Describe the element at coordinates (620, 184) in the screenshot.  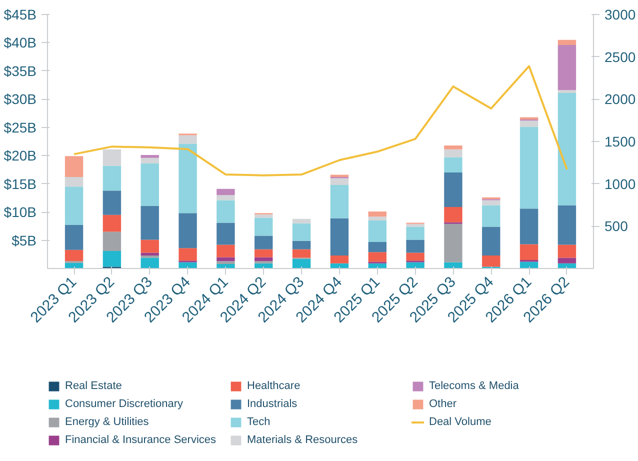
I see `y2-tick-label: 1000` at that location.